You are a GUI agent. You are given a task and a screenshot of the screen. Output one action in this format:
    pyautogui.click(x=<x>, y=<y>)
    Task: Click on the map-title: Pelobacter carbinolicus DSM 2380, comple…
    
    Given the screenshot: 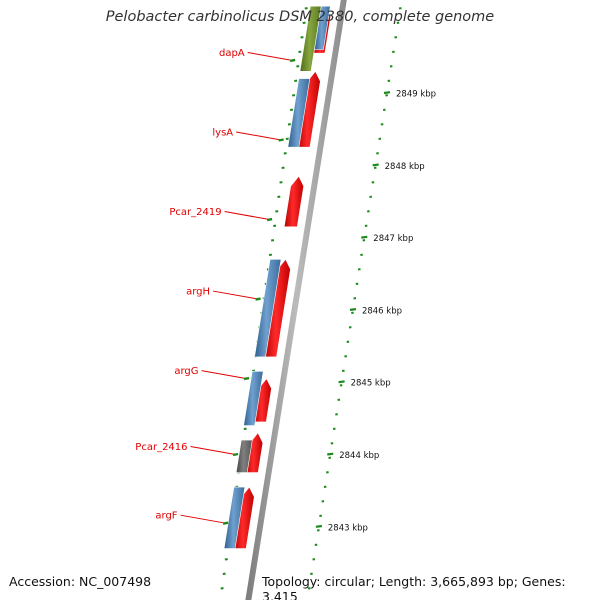 What is the action you would take?
    pyautogui.click(x=300, y=17)
    